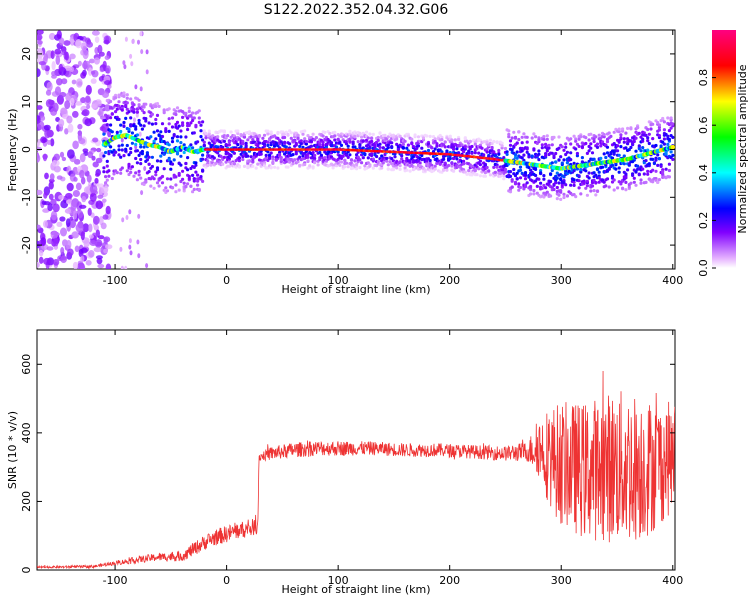 This screenshot has width=750, height=600. I want to click on y-tick-label: 0, so click(26, 570).